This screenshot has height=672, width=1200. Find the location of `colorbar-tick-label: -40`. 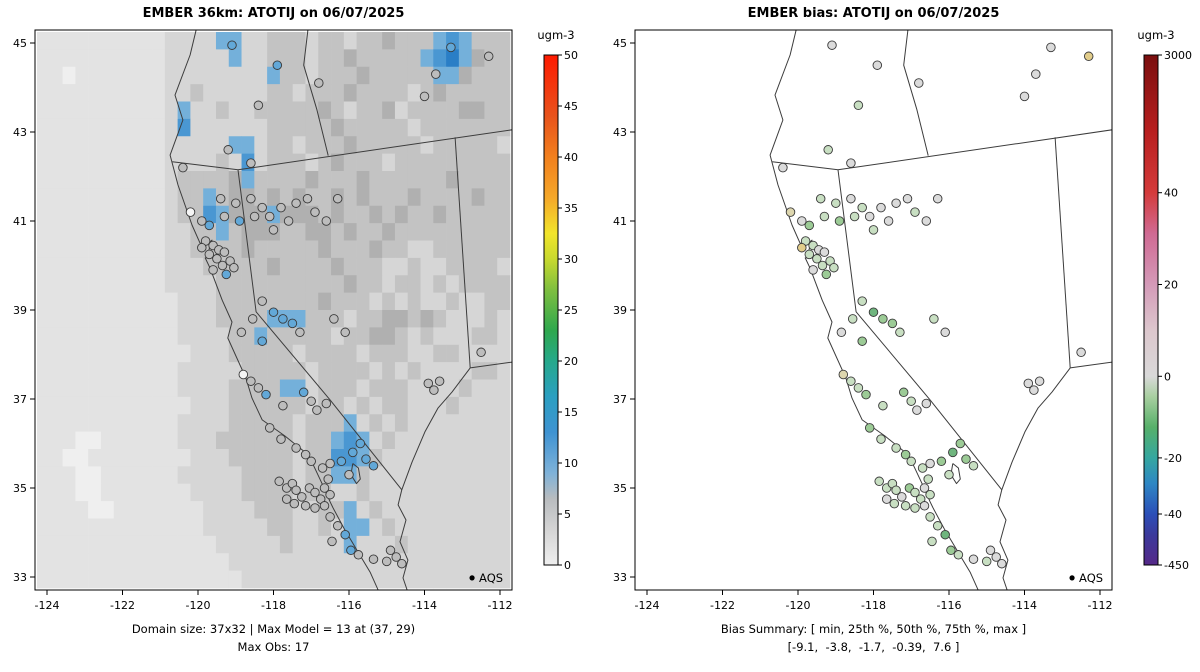

colorbar-tick-label: -40 is located at coordinates (1173, 514).